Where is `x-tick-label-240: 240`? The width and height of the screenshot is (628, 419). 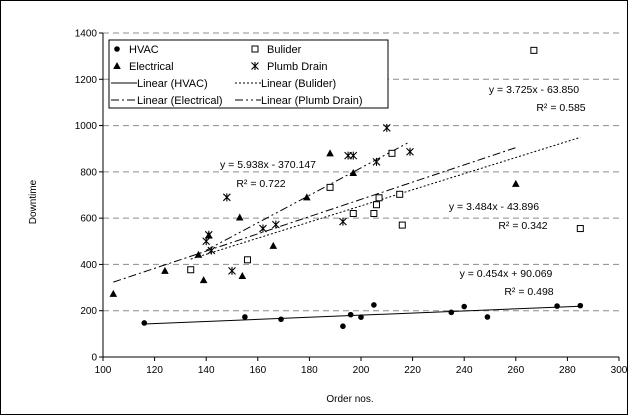 x-tick-label-240: 240 is located at coordinates (464, 370).